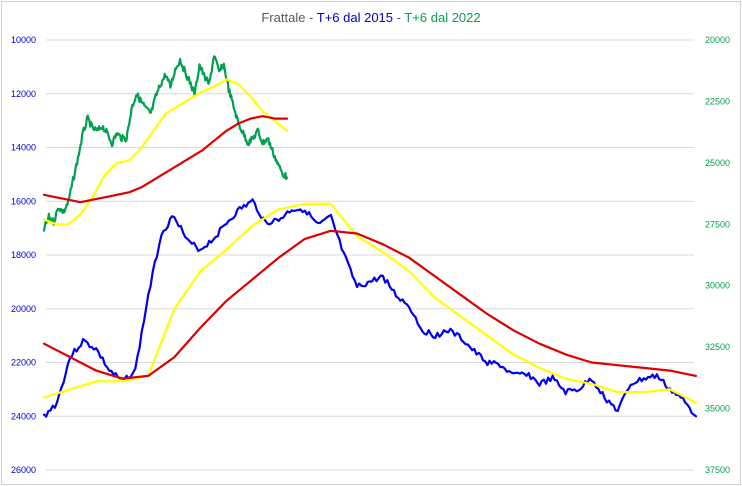 The height and width of the screenshot is (486, 742). Describe the element at coordinates (717, 347) in the screenshot. I see `right-tick-label: 32500` at that location.